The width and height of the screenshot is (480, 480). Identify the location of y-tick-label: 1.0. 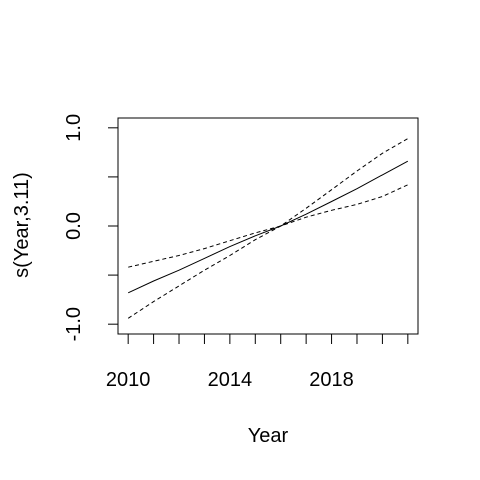
(74, 128).